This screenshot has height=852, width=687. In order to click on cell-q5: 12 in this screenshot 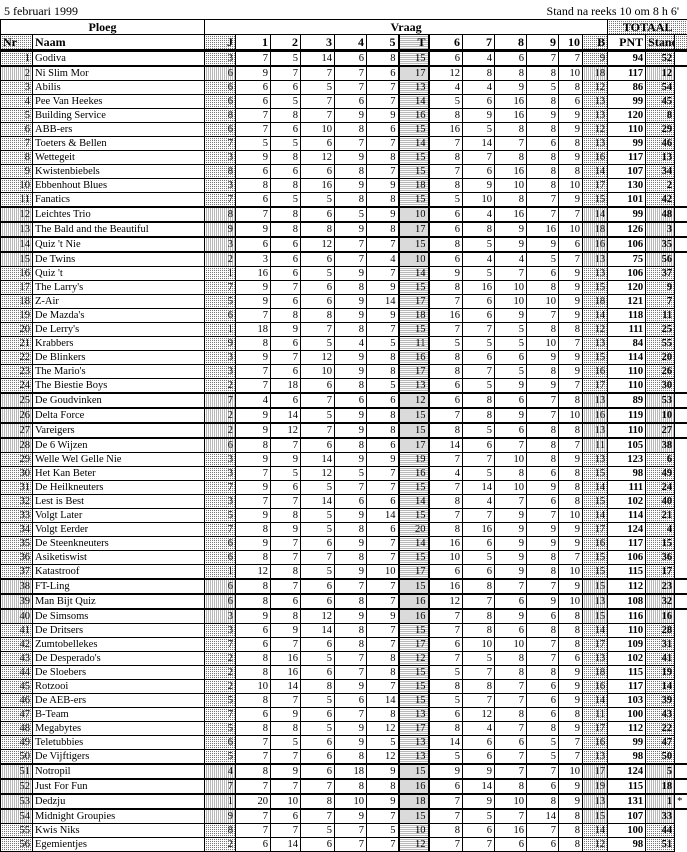, I will do `click(383, 757)`.